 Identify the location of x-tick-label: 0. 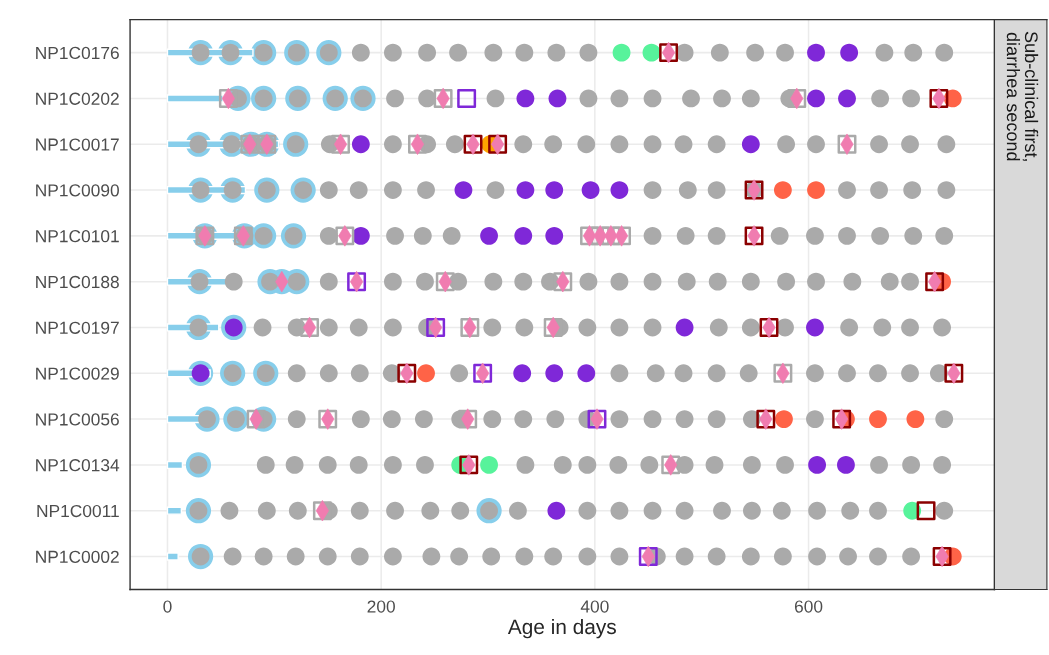
(167, 606).